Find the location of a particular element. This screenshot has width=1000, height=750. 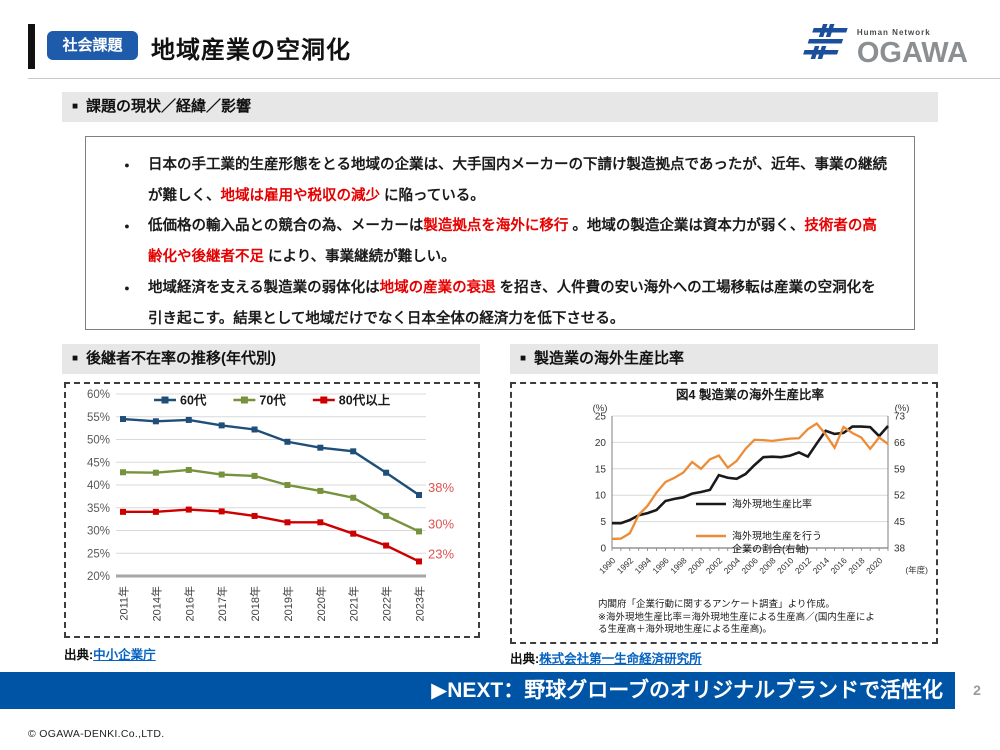

svg-text: 59 is located at coordinates (900, 469).